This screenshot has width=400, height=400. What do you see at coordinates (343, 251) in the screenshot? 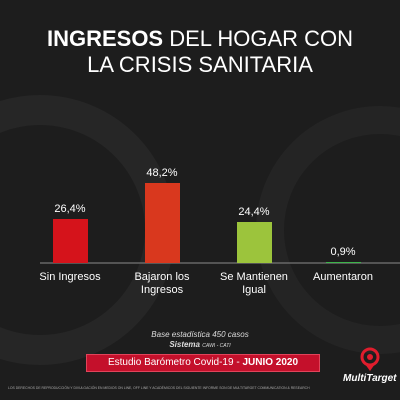
I see `value-label: 0,9%` at bounding box center [343, 251].